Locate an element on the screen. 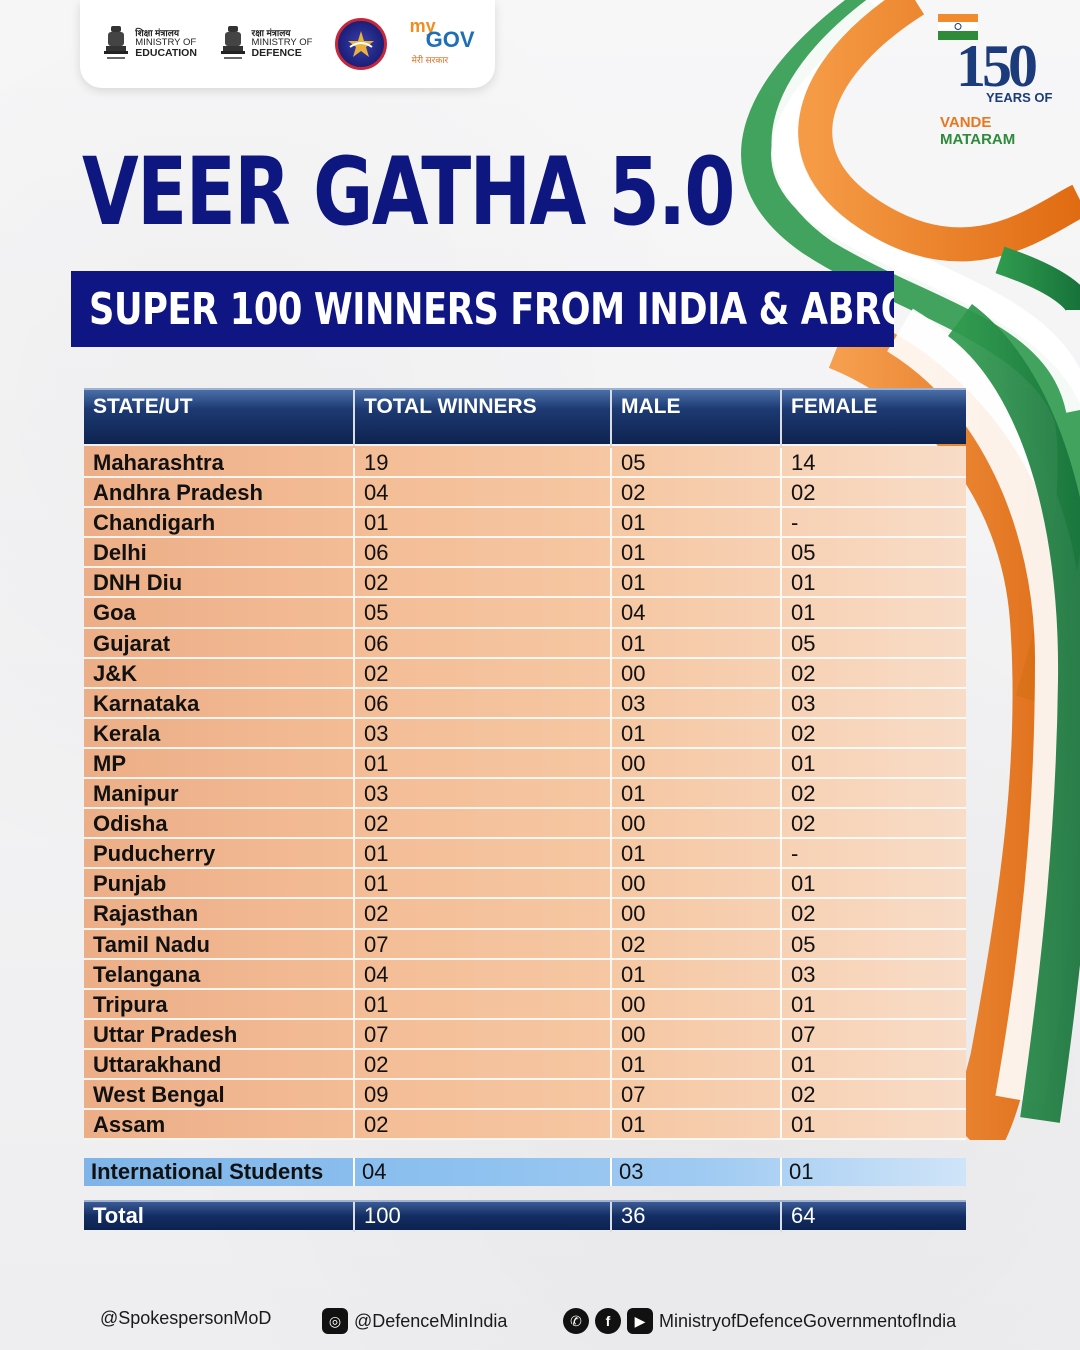 The width and height of the screenshot is (1080, 1350). other-social-handles: ✆ f ▶ MinistryofDefenceGovernmentofIndia is located at coordinates (759, 1321).